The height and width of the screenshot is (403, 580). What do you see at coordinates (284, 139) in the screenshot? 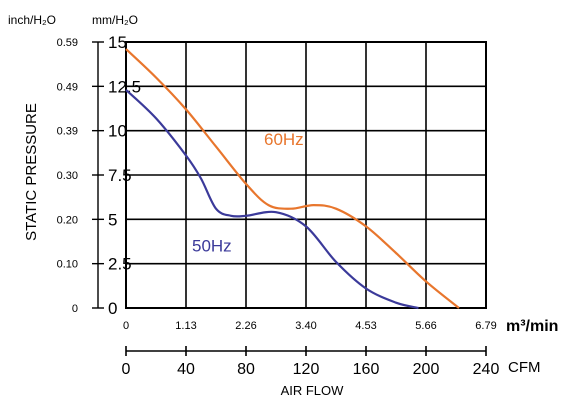
I see `series-label-60hz: 60Hz` at bounding box center [284, 139].